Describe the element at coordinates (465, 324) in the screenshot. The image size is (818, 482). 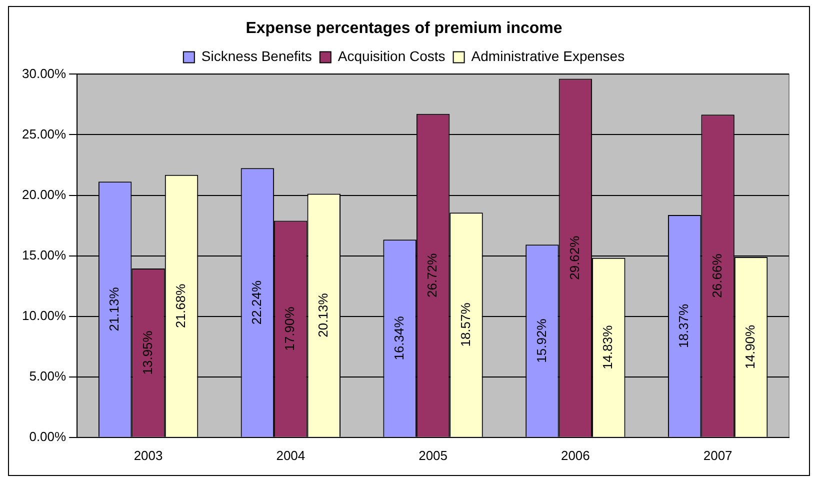
I see `data-label: 18.57%` at that location.